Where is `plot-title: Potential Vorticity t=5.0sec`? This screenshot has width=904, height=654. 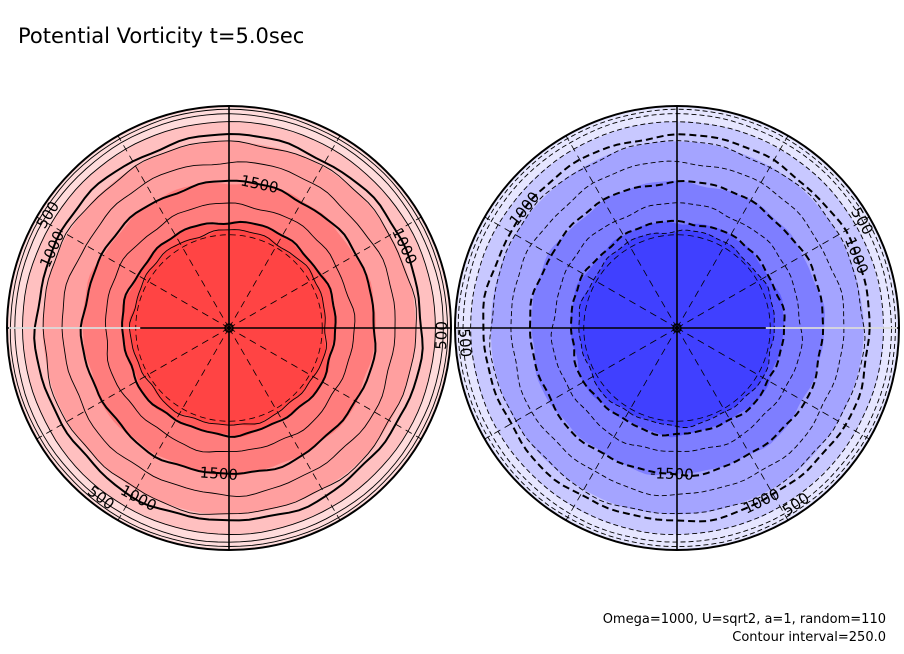 plot-title: Potential Vorticity t=5.0sec is located at coordinates (161, 36).